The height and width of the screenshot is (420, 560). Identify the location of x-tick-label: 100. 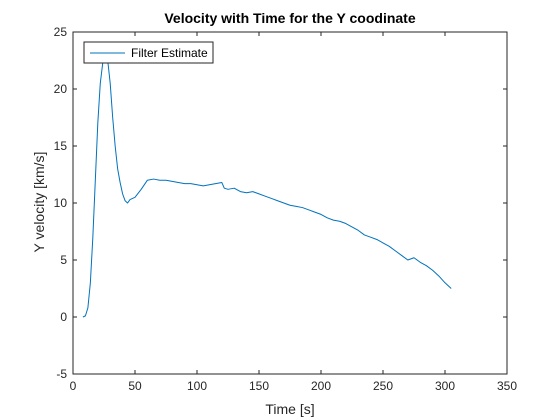
(197, 386).